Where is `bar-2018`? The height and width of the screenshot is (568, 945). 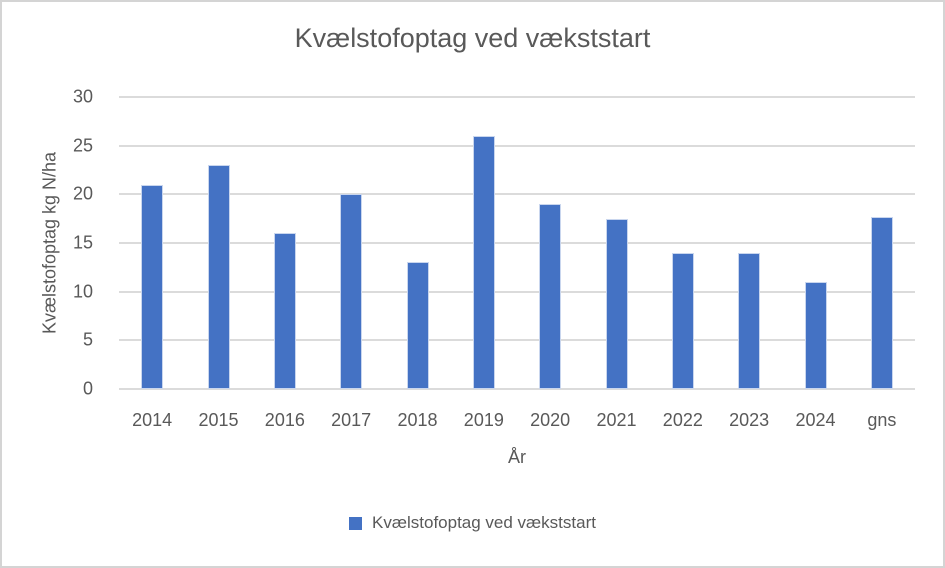
bar-2018 is located at coordinates (417, 325).